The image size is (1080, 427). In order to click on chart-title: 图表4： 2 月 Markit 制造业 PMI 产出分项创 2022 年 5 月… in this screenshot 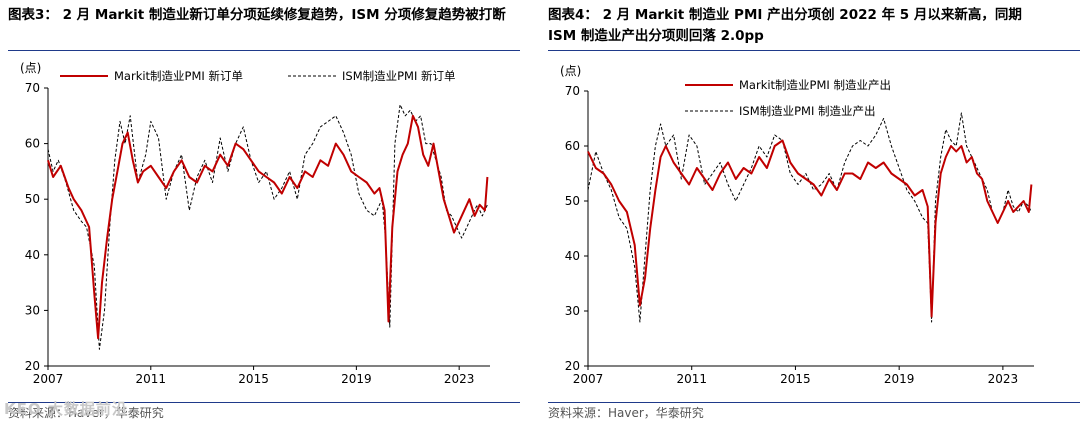, I will do `click(785, 25)`.